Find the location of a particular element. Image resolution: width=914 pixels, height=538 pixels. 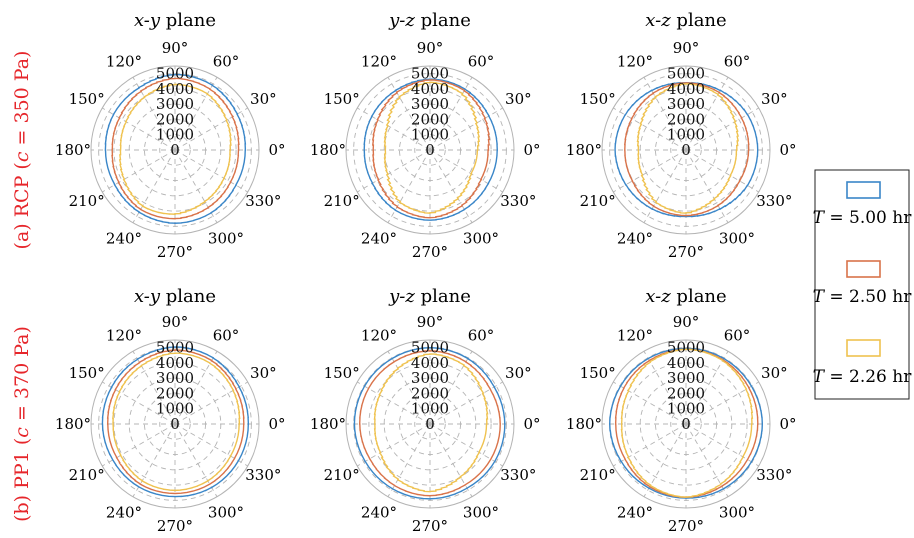

legend-label-226hr: T = 2.26 hr is located at coordinates (863, 377).